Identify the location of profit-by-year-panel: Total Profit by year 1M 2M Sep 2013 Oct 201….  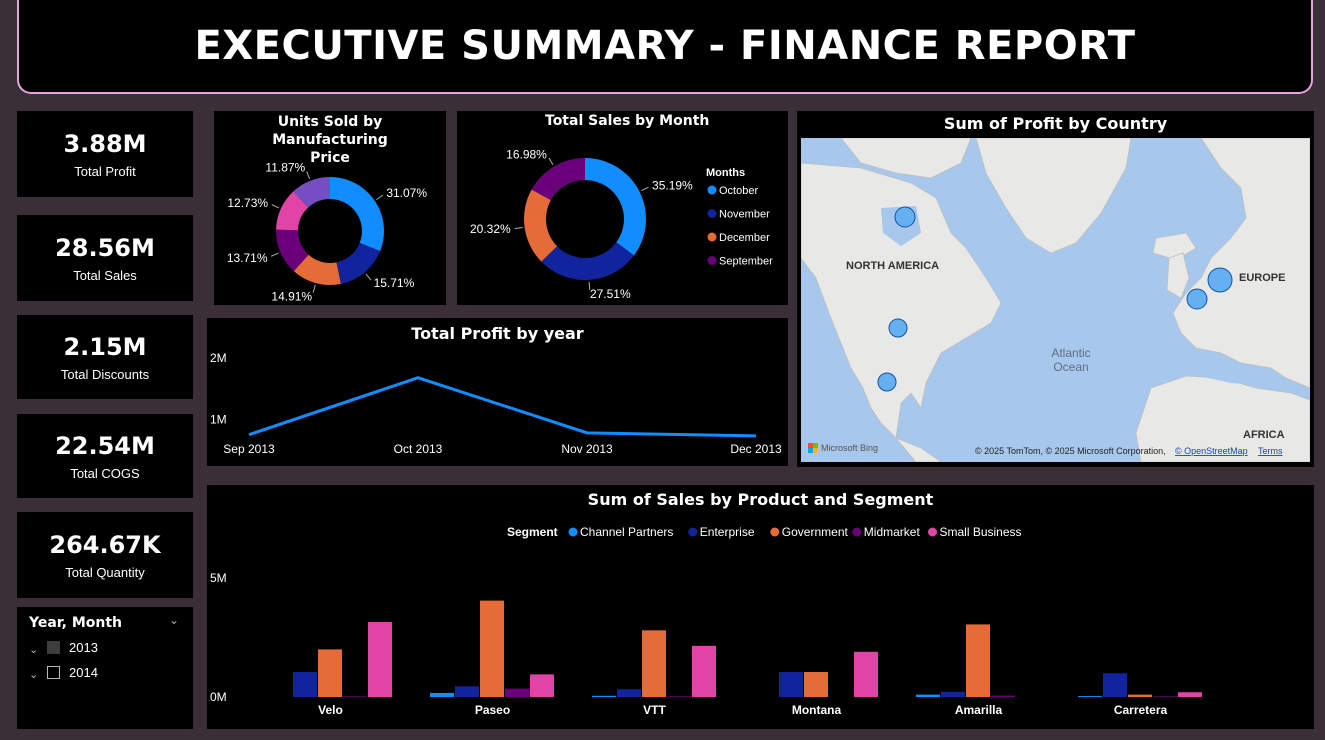
(497, 392).